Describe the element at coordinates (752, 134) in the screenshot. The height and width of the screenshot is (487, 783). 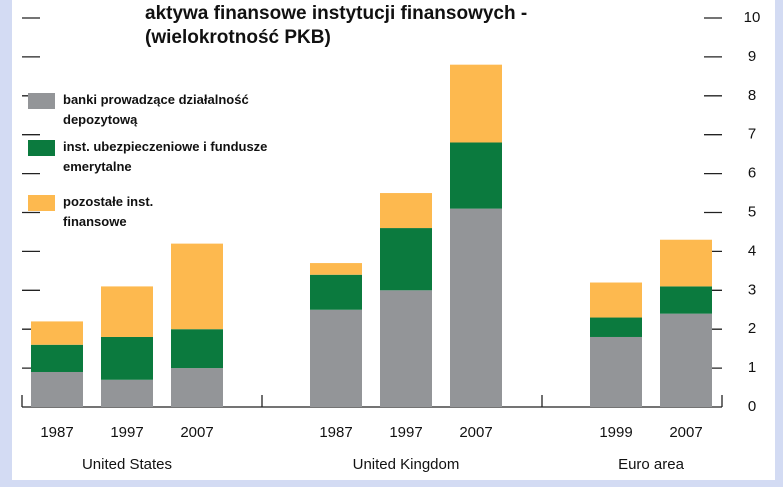
I see `y-tick-label: 7` at that location.